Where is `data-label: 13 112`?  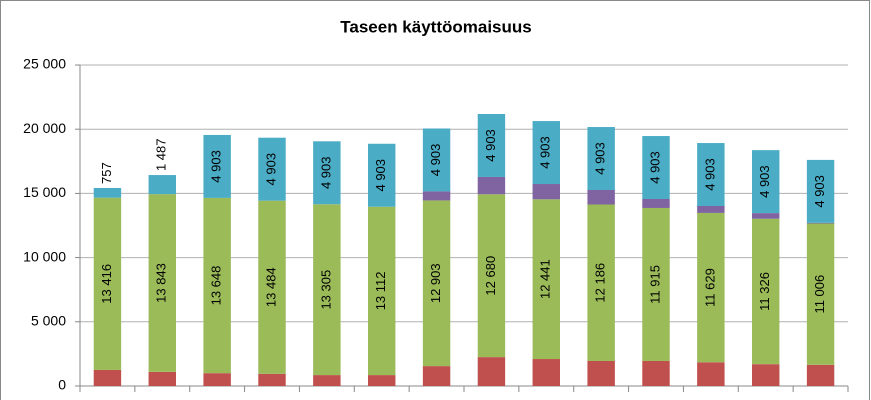
data-label: 13 112 is located at coordinates (380, 291).